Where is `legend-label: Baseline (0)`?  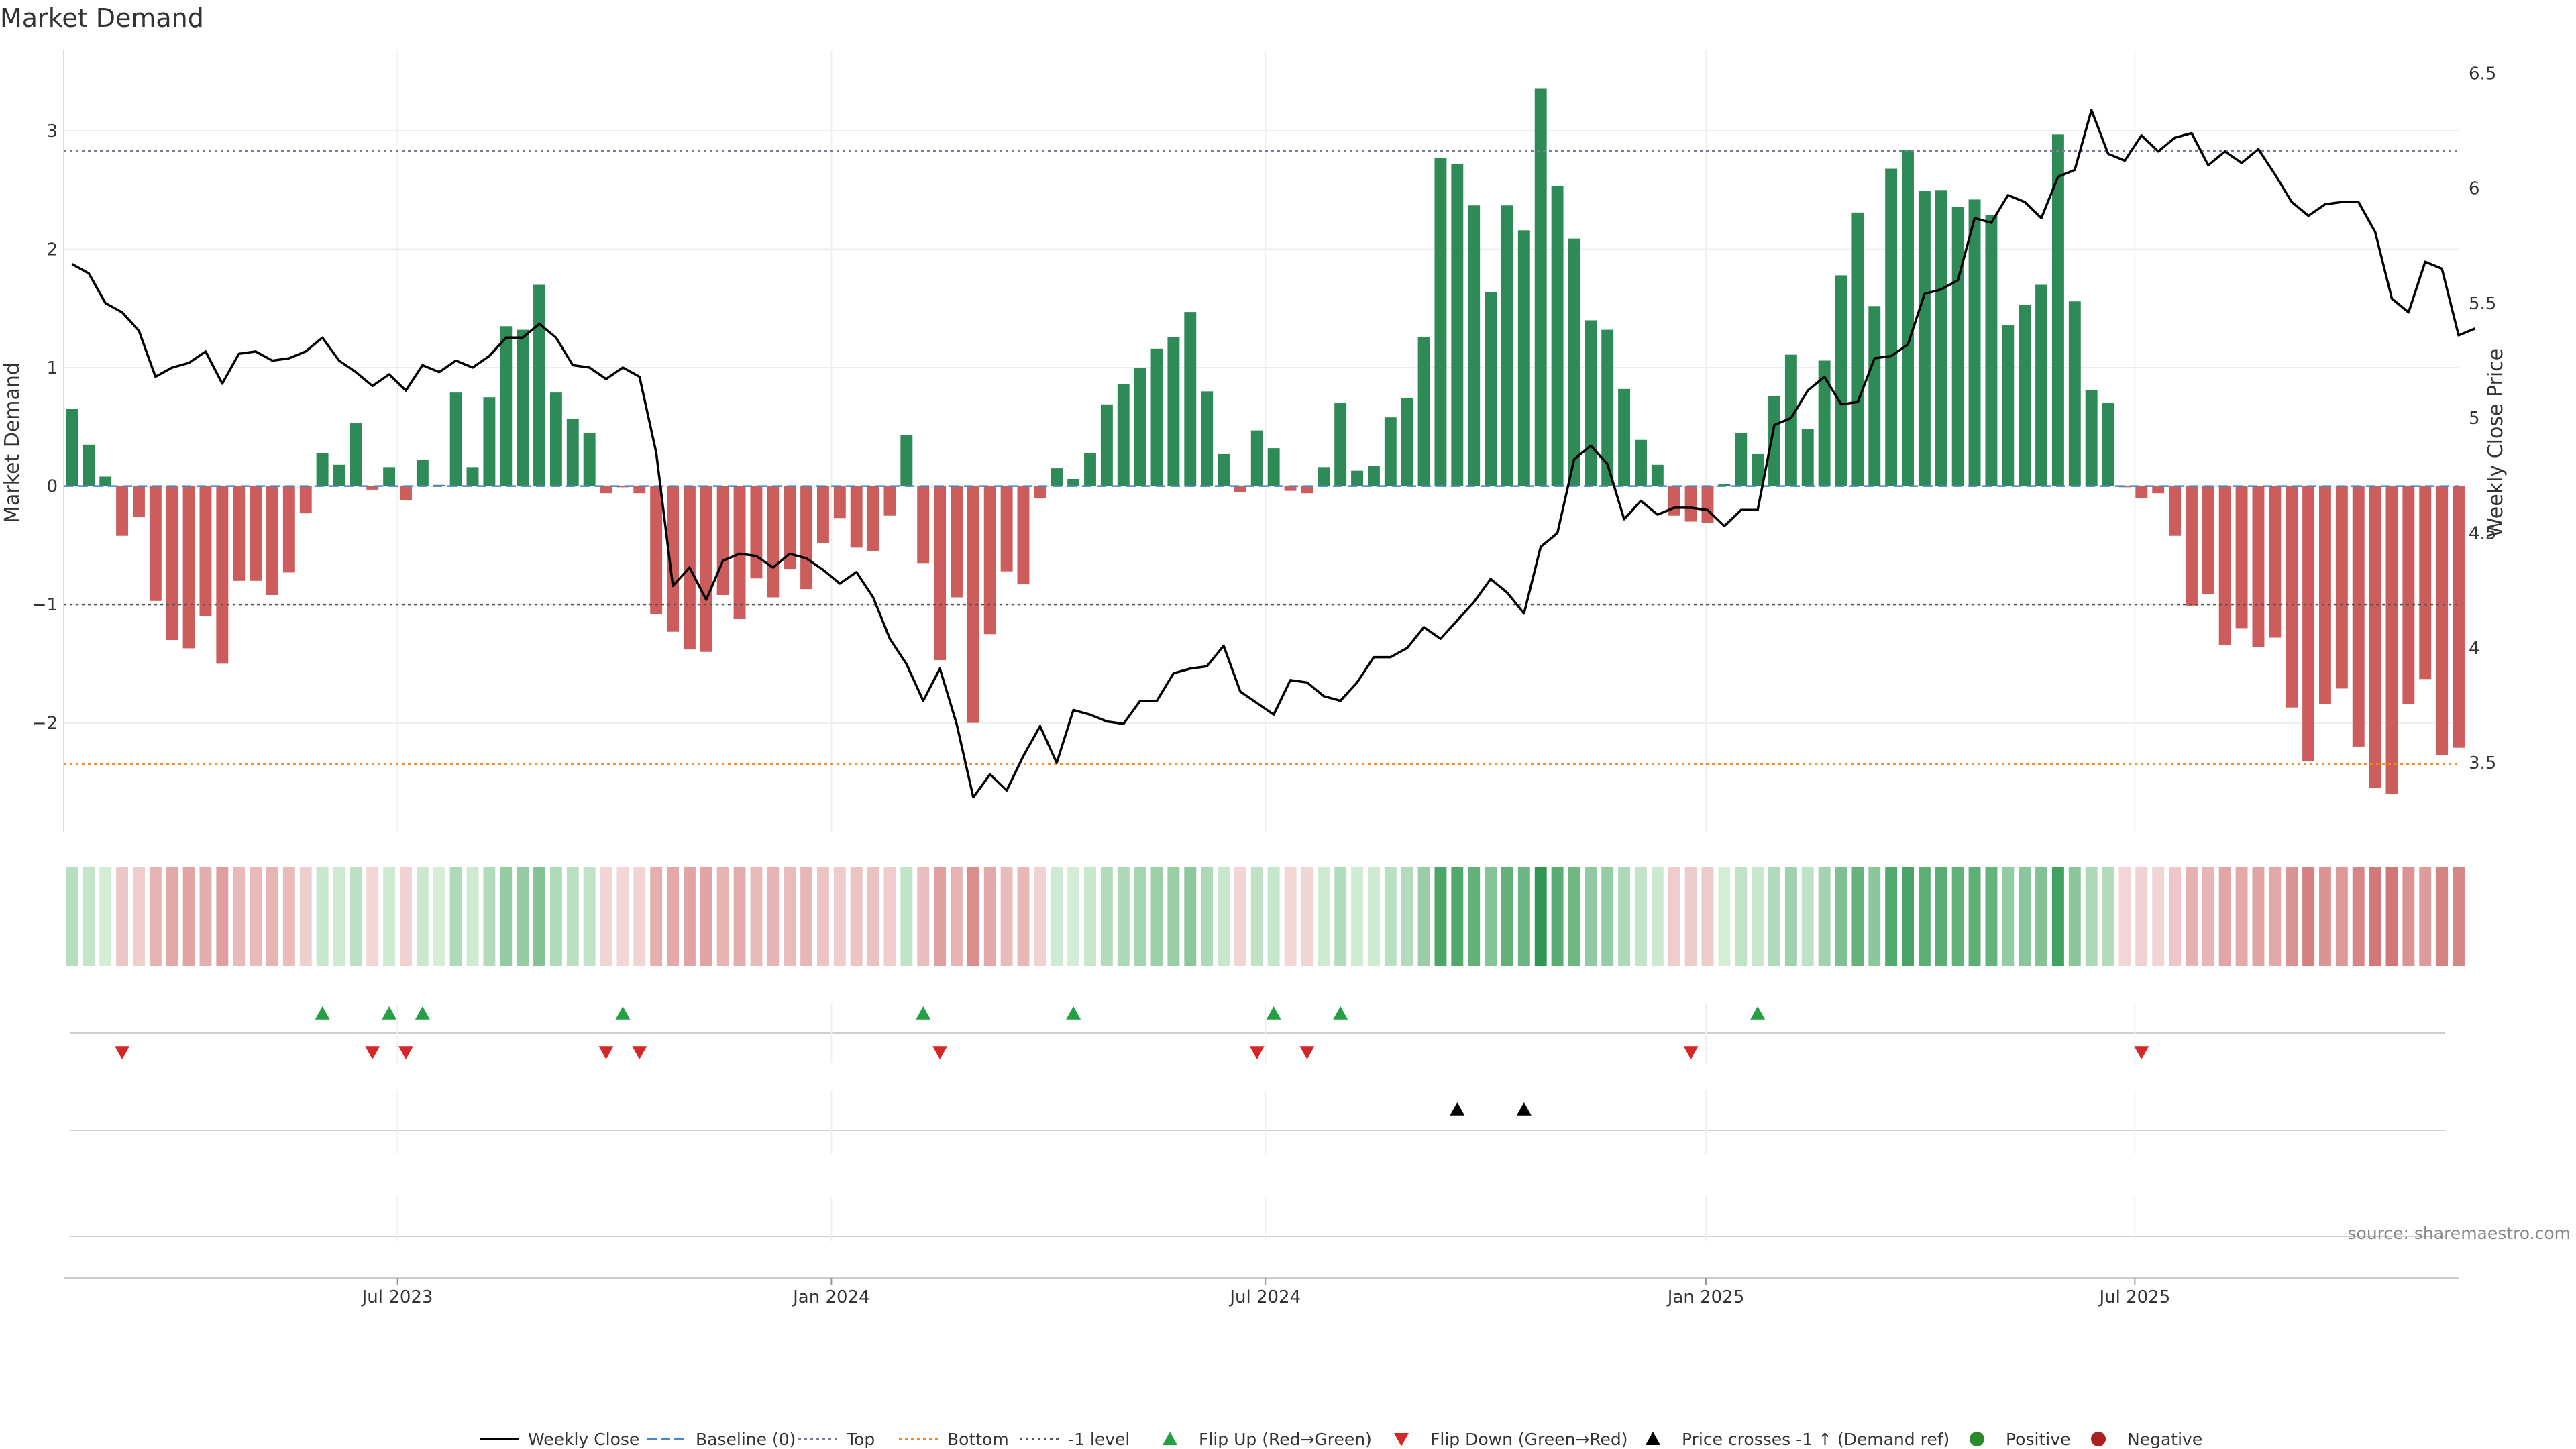 legend-label: Baseline (0) is located at coordinates (746, 1439).